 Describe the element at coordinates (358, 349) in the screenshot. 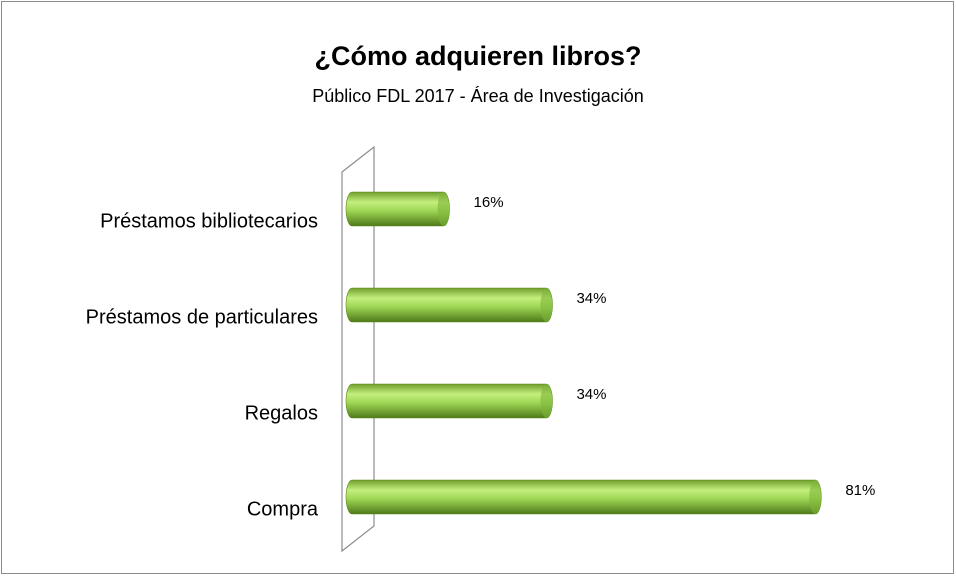

I see `back-wall` at that location.